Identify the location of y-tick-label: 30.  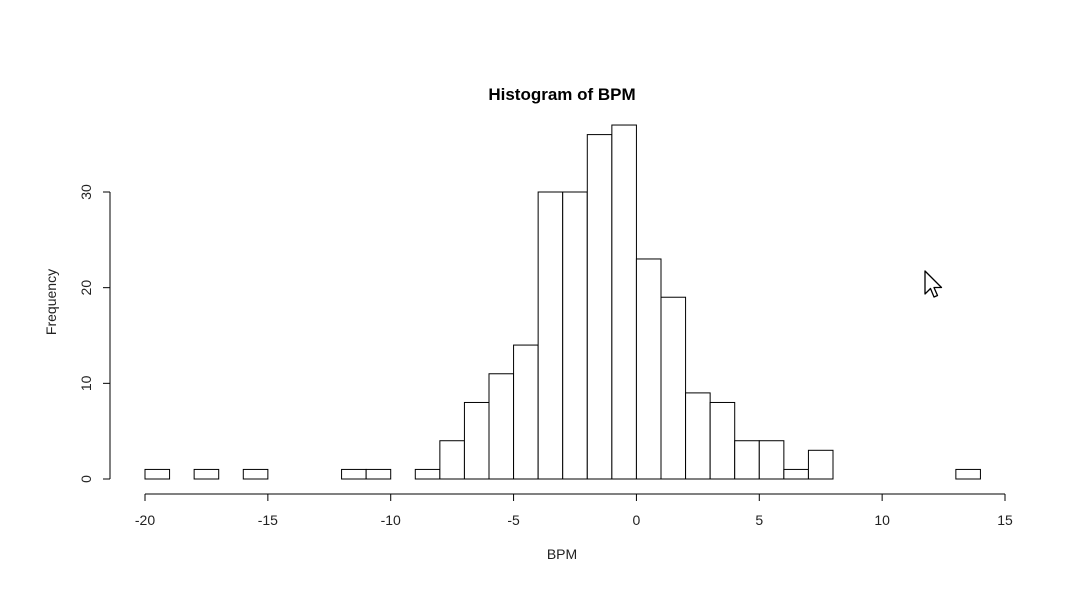
(86, 192).